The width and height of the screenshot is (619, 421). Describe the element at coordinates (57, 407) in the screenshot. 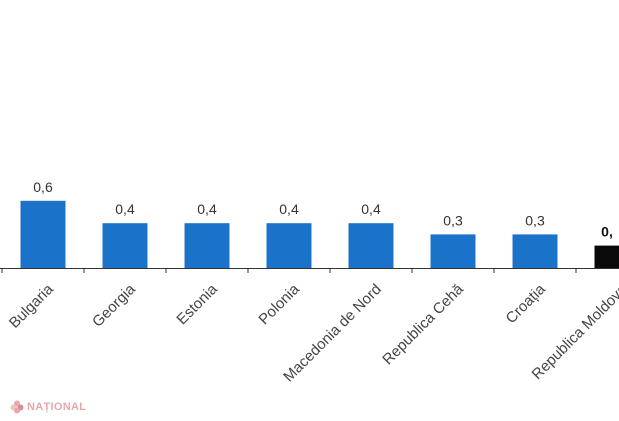

I see `watermark-text: NAȚIONAL` at that location.